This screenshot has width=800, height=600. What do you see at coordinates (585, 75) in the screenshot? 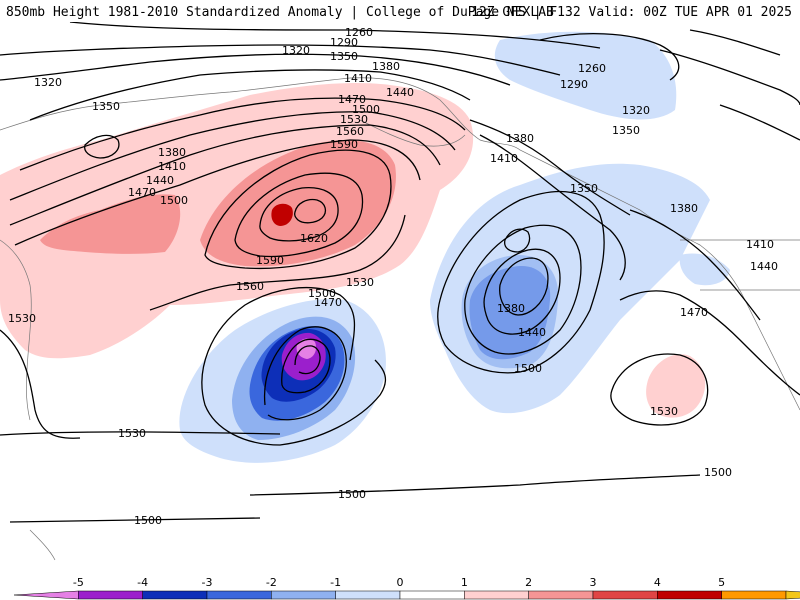
I see `negative-anomaly-north` at bounding box center [585, 75].